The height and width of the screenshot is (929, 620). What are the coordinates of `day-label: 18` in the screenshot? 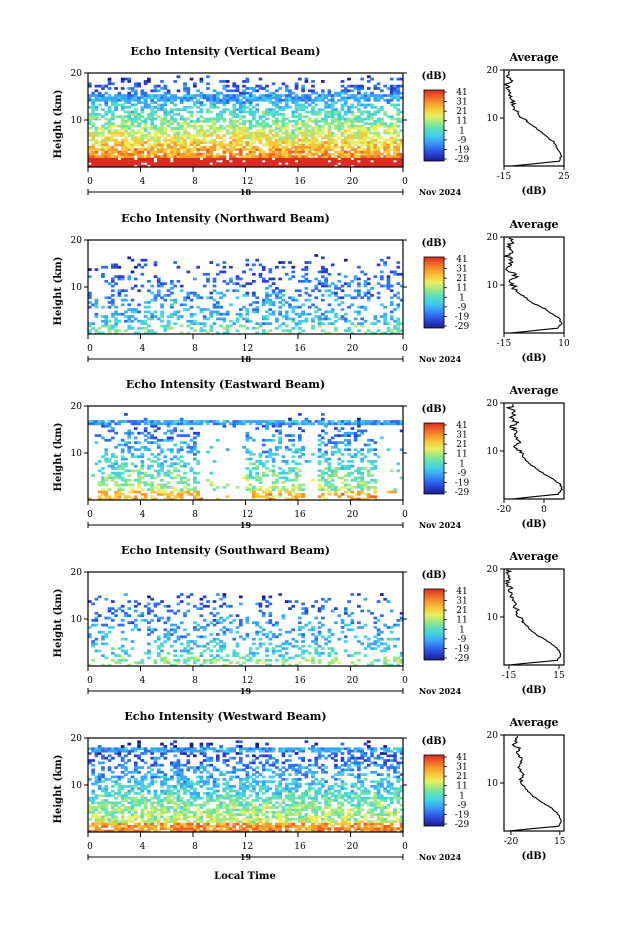 It's located at (246, 359).